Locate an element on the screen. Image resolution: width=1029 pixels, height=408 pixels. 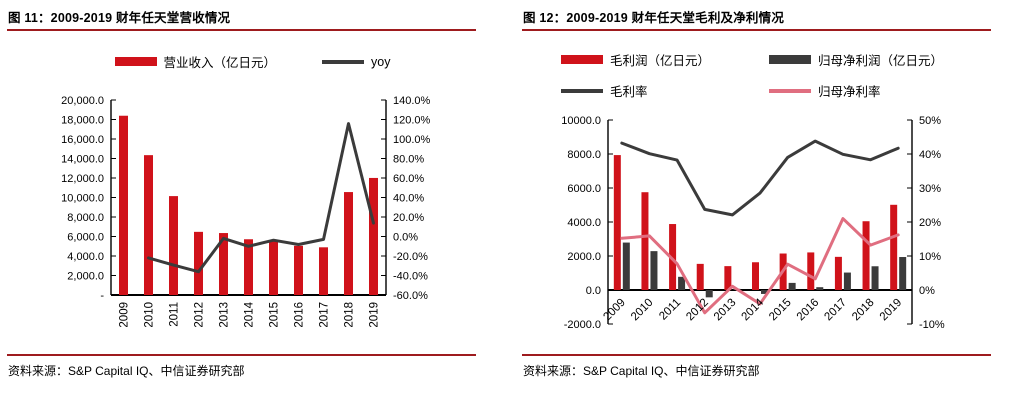
svg-text: 4,000.0 is located at coordinates (85, 257).